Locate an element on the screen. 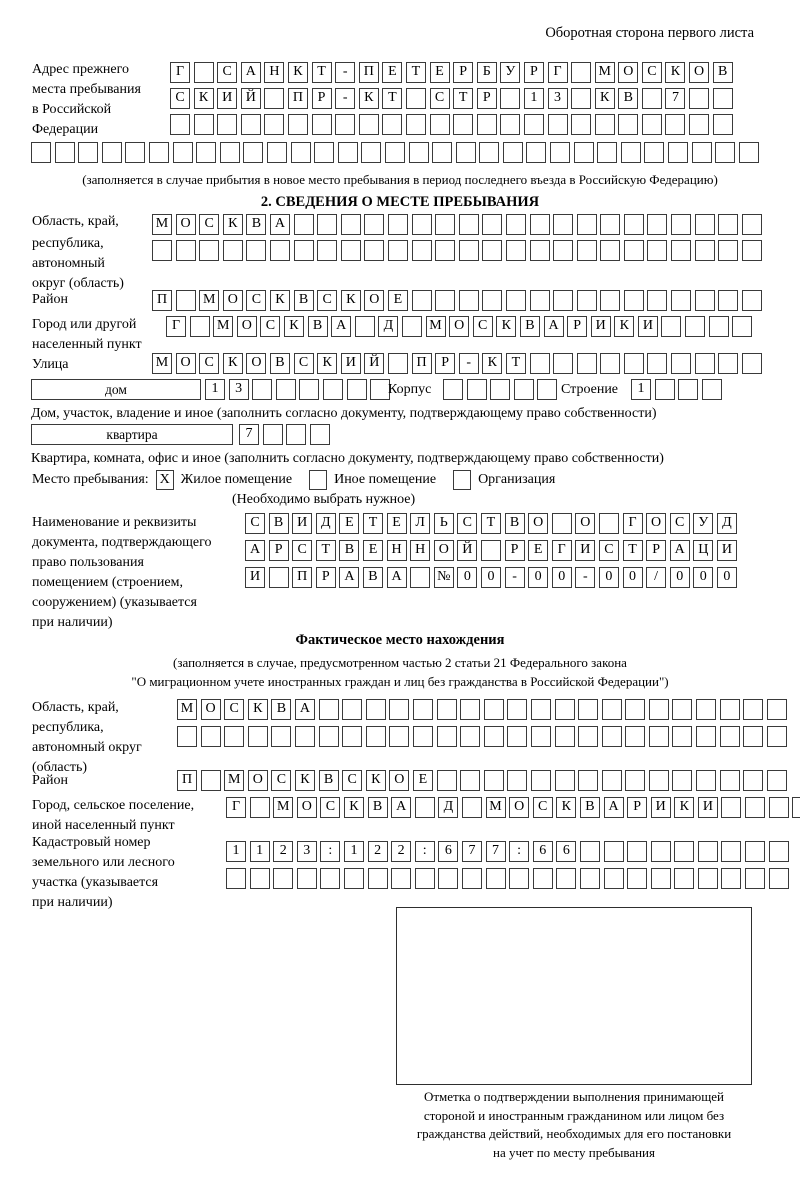 The image size is (800, 1180). form-cell: Н is located at coordinates (274, 72).